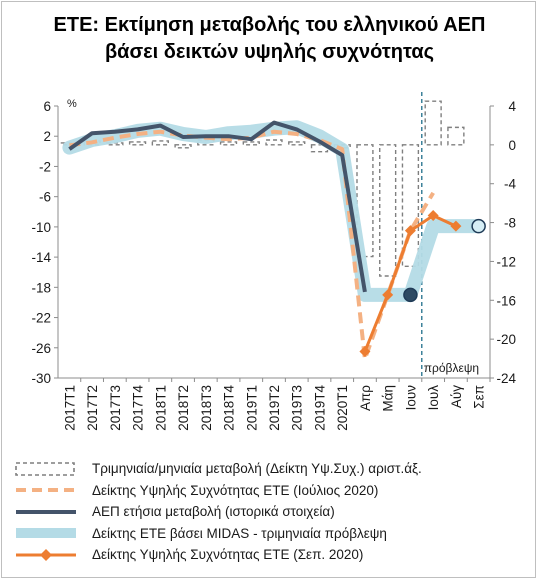 The height and width of the screenshot is (581, 539). I want to click on x-axis-tick-label: Μάη, so click(388, 398).